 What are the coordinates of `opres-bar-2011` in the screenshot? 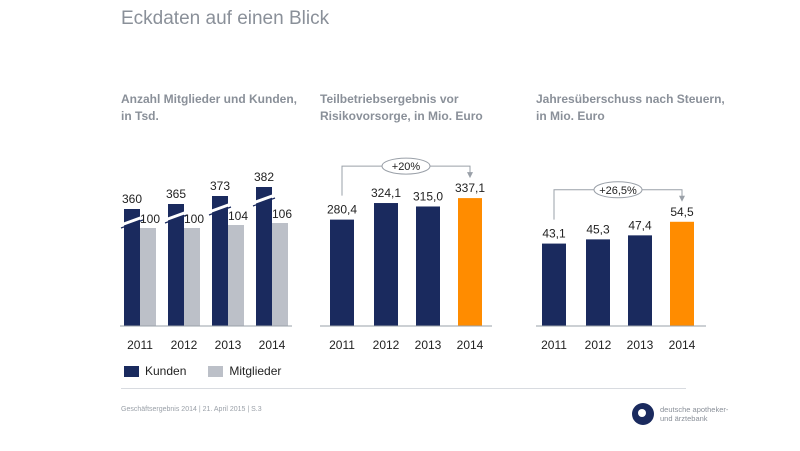 It's located at (342, 272).